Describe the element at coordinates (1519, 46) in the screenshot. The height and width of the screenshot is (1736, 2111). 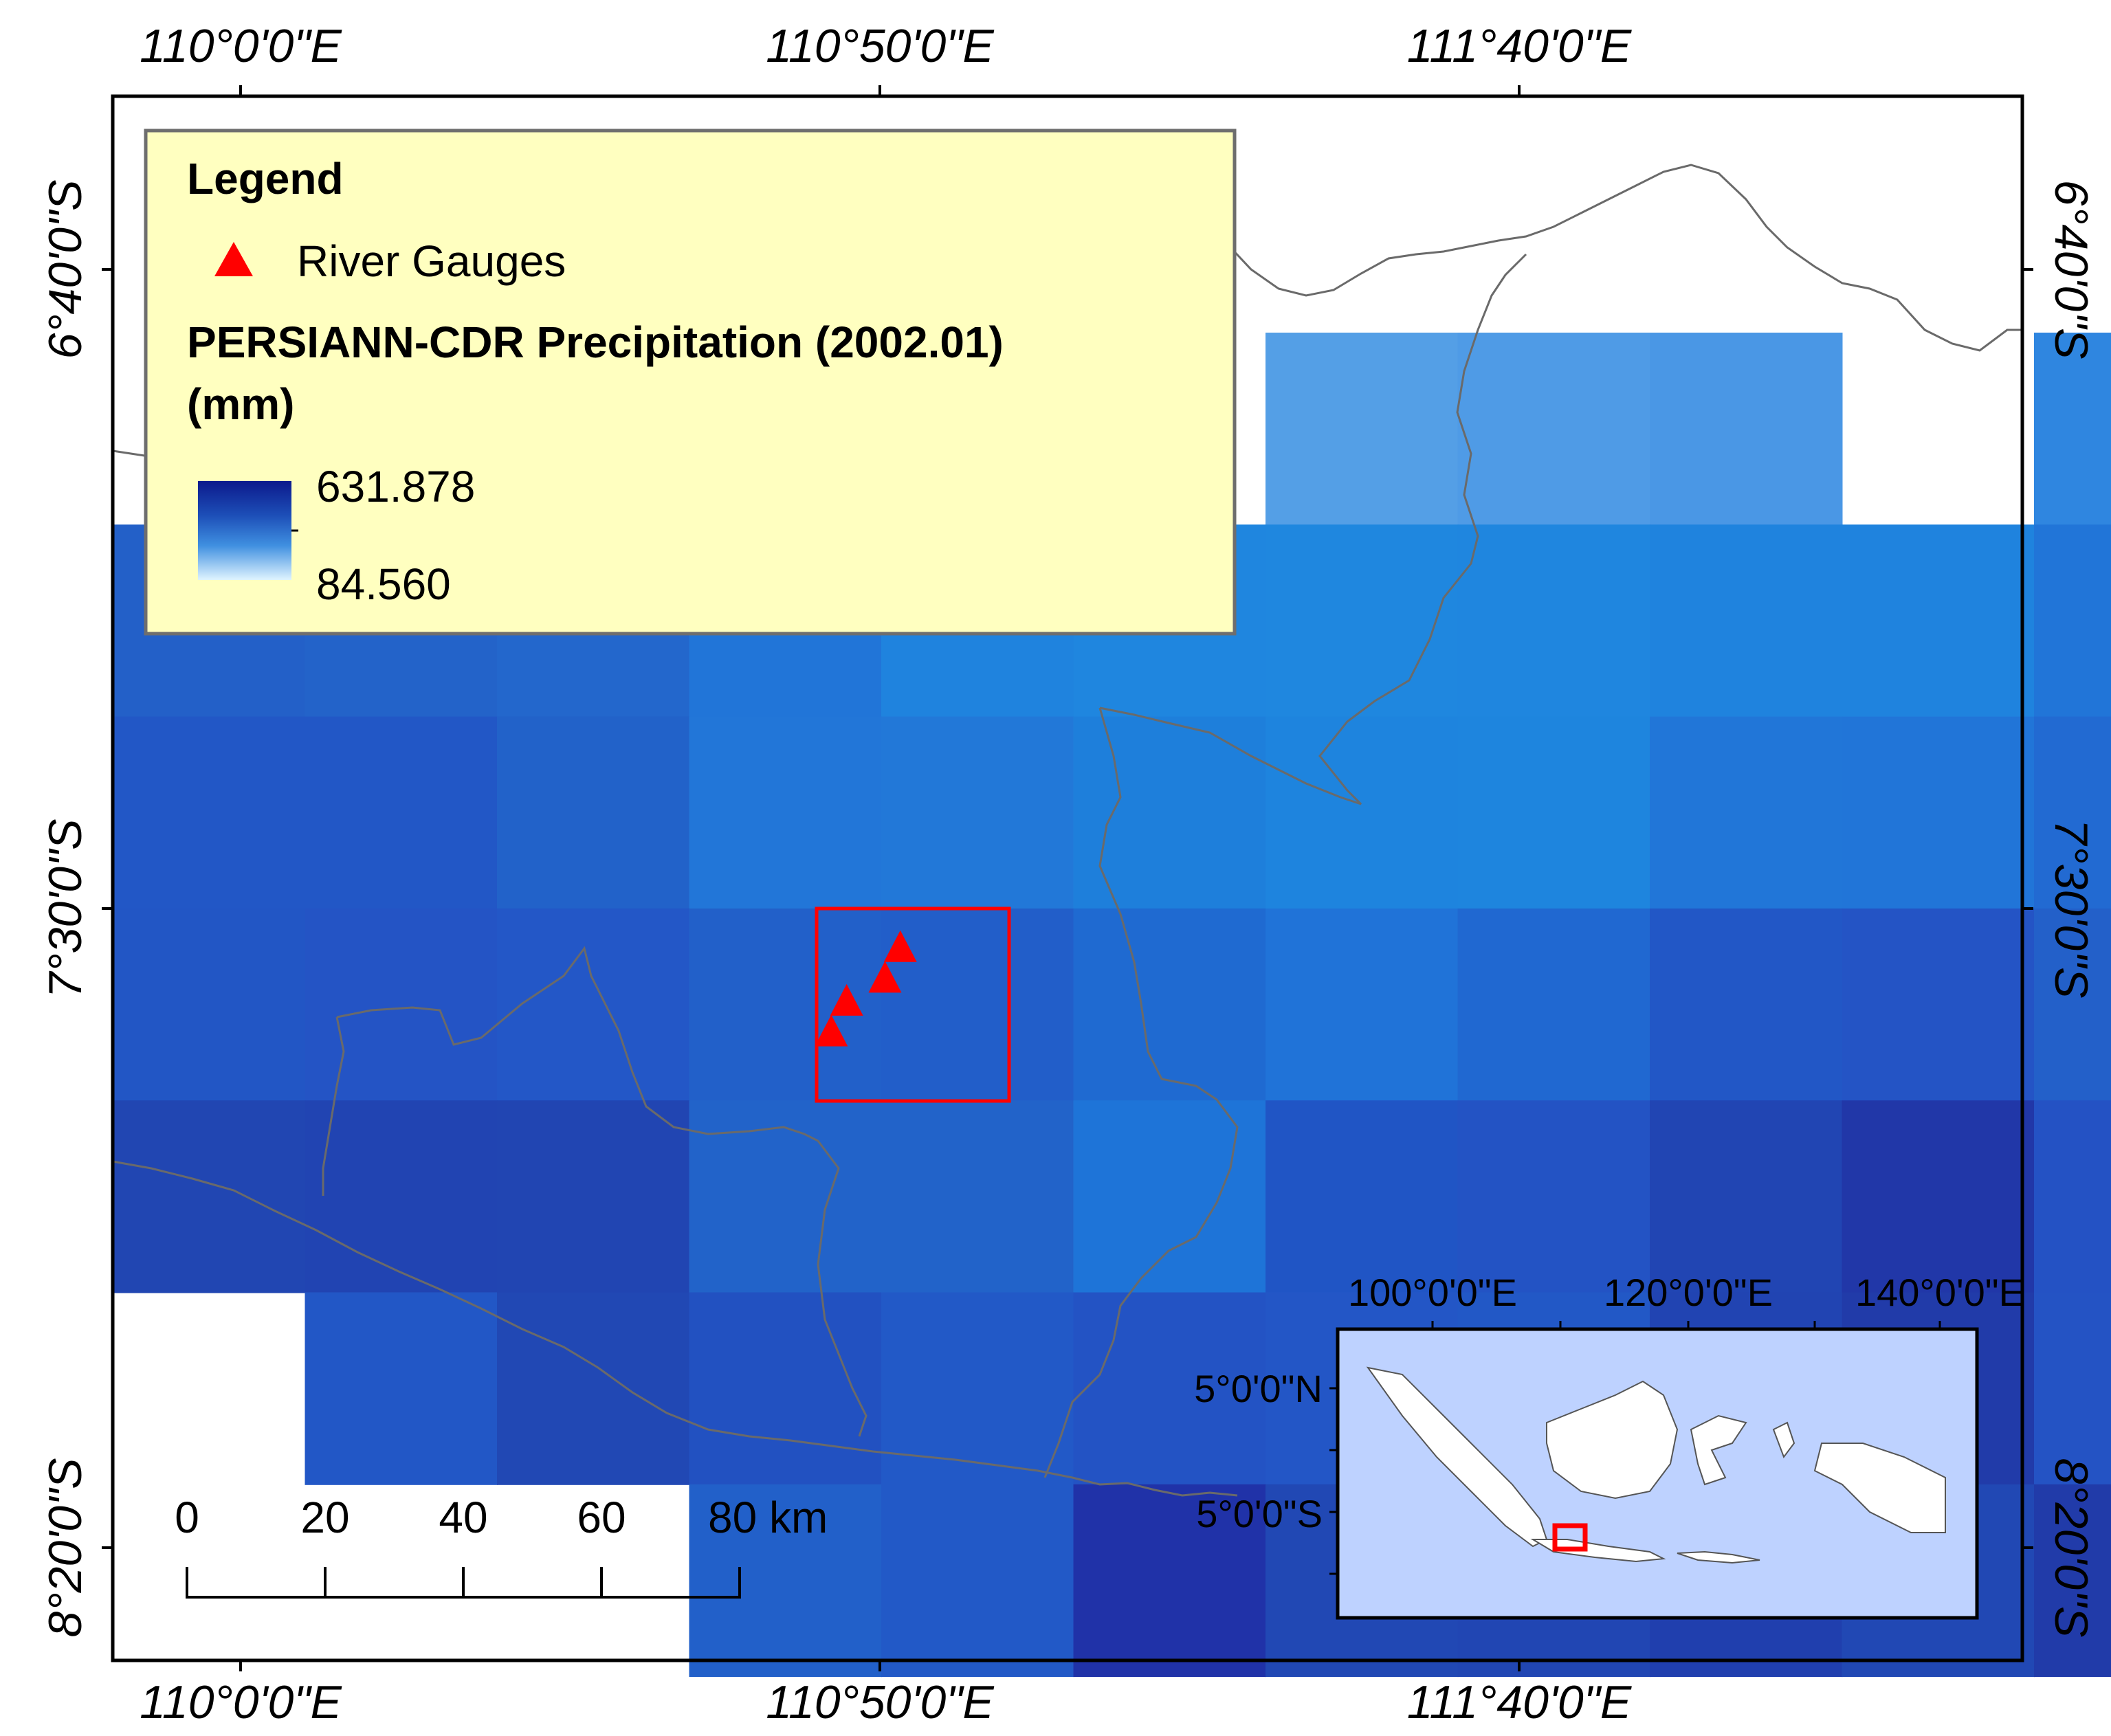
I see `lon-label-top-3: 111°40'0"E` at that location.